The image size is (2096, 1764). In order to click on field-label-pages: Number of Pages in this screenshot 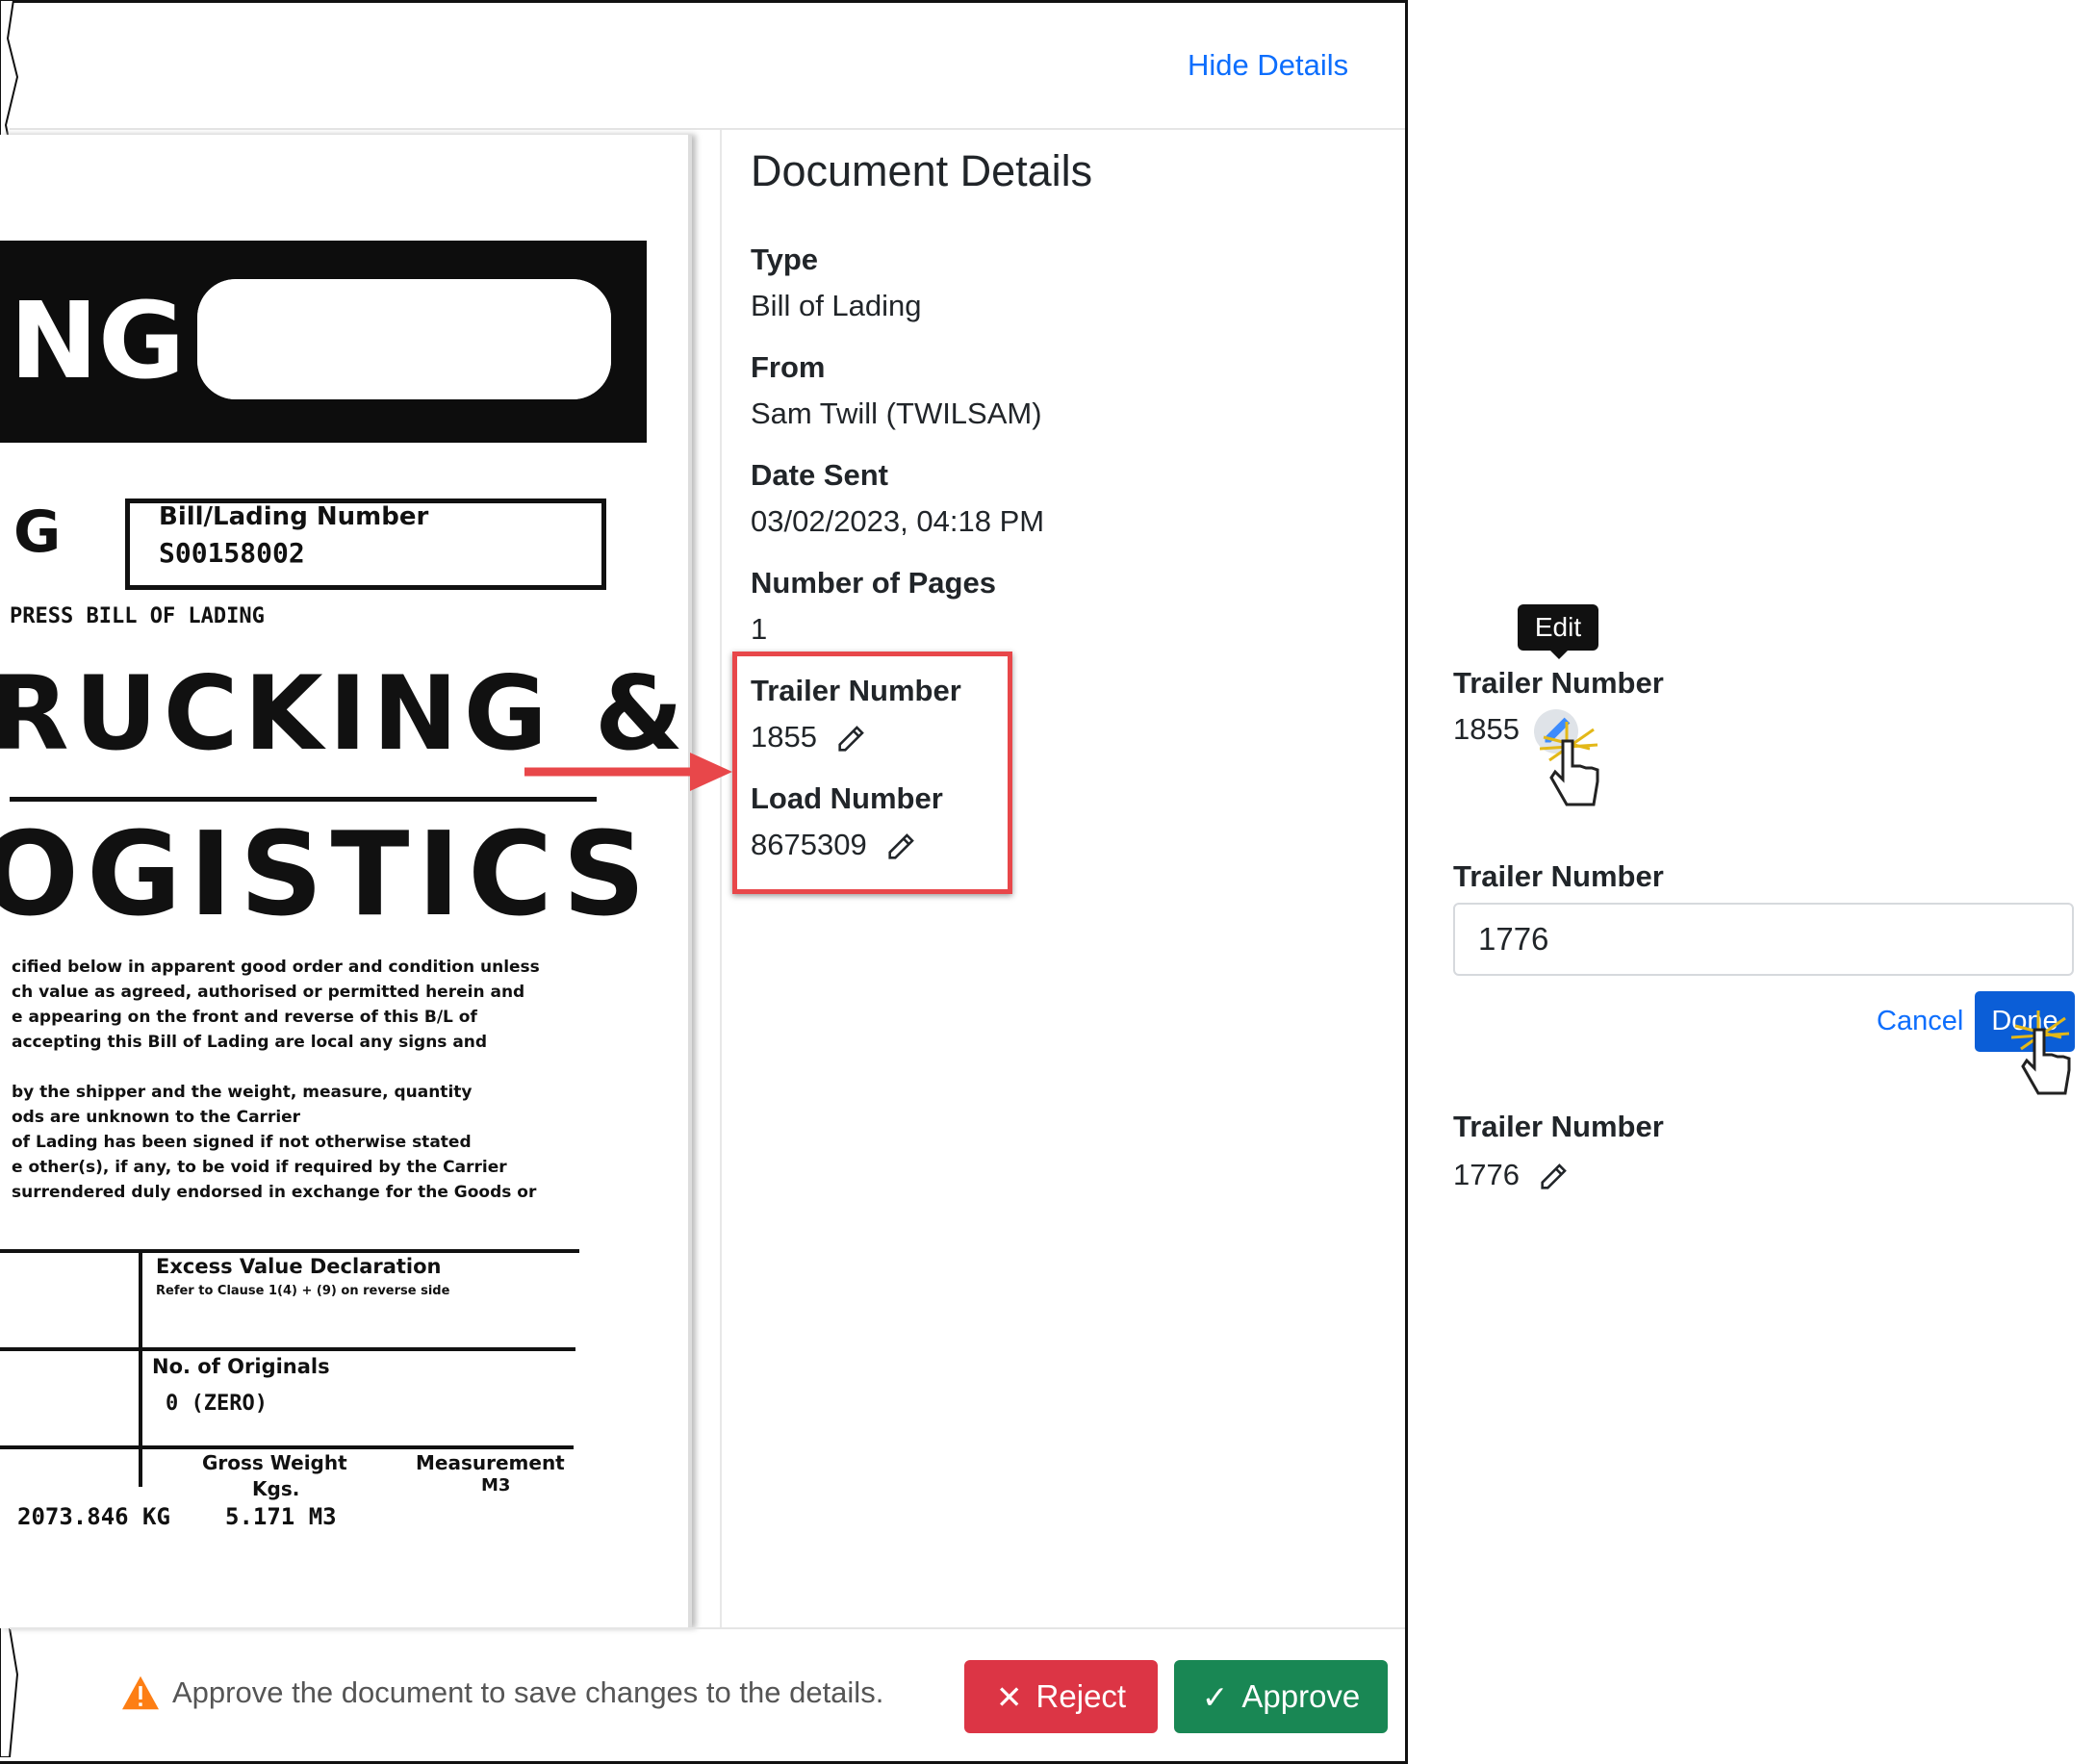, I will do `click(874, 583)`.